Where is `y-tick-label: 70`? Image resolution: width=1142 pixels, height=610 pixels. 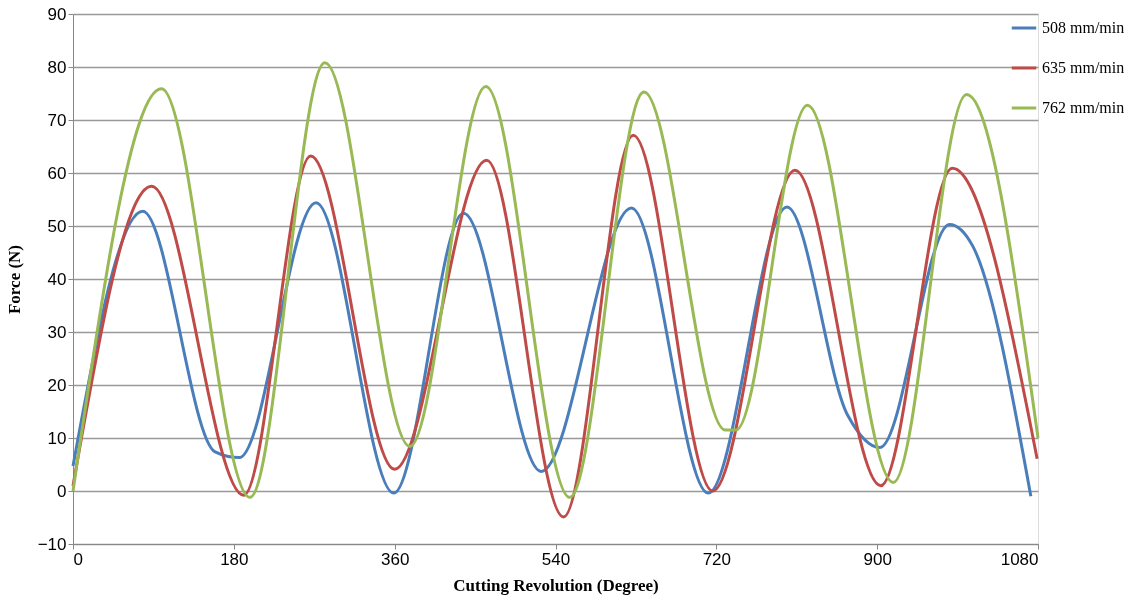
y-tick-label: 70 is located at coordinates (57, 120).